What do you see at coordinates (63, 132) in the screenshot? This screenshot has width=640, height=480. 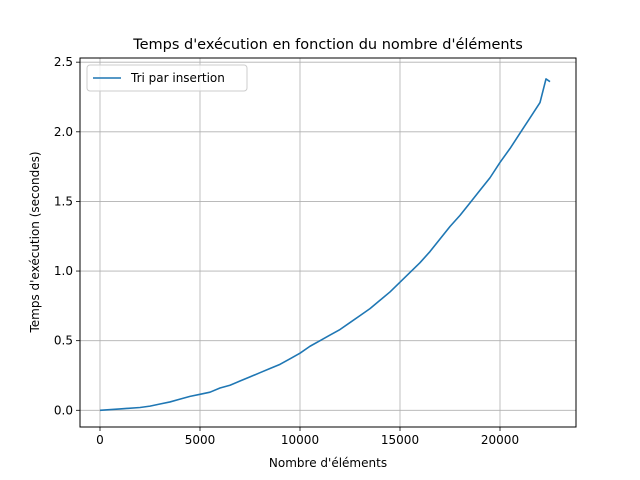 I see `y-tick-label: 2.0` at bounding box center [63, 132].